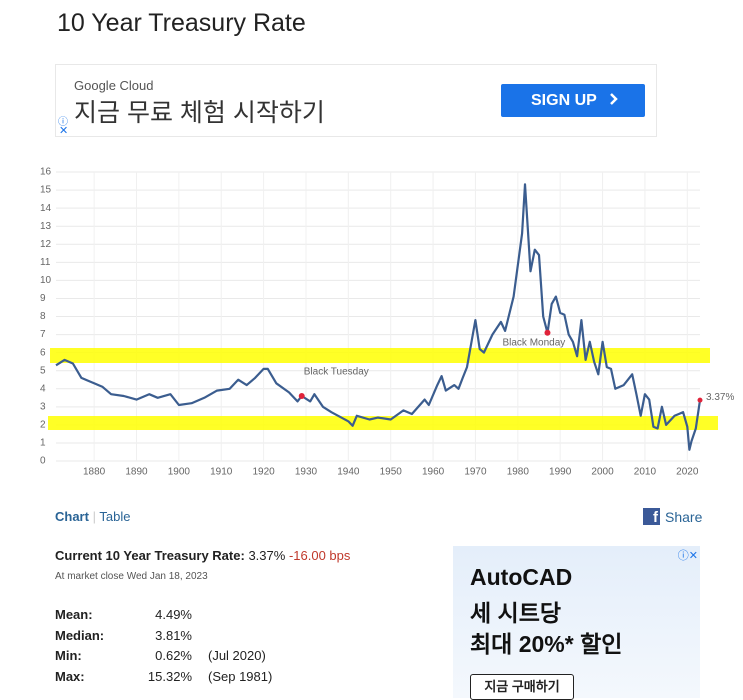 The height and width of the screenshot is (700, 743). What do you see at coordinates (169, 676) in the screenshot?
I see `stat-value: 15.32%` at bounding box center [169, 676].